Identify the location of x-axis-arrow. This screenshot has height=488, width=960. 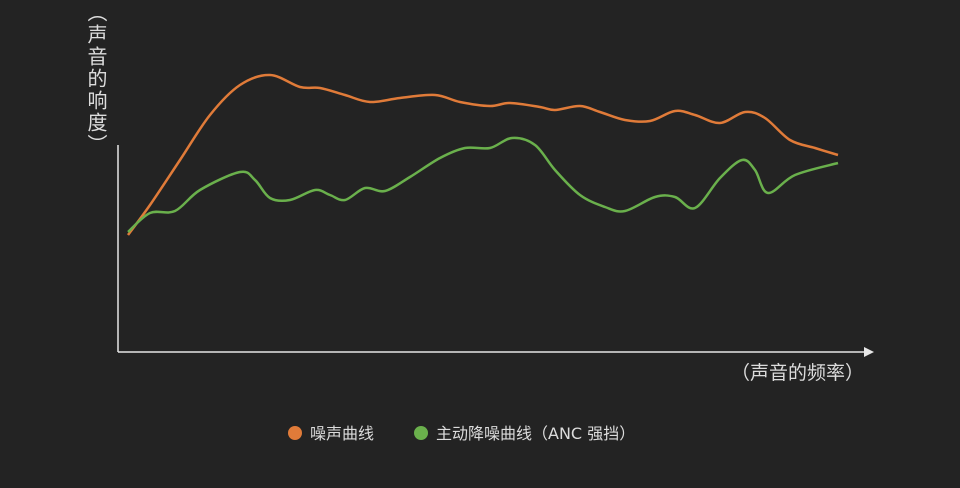
(869, 352).